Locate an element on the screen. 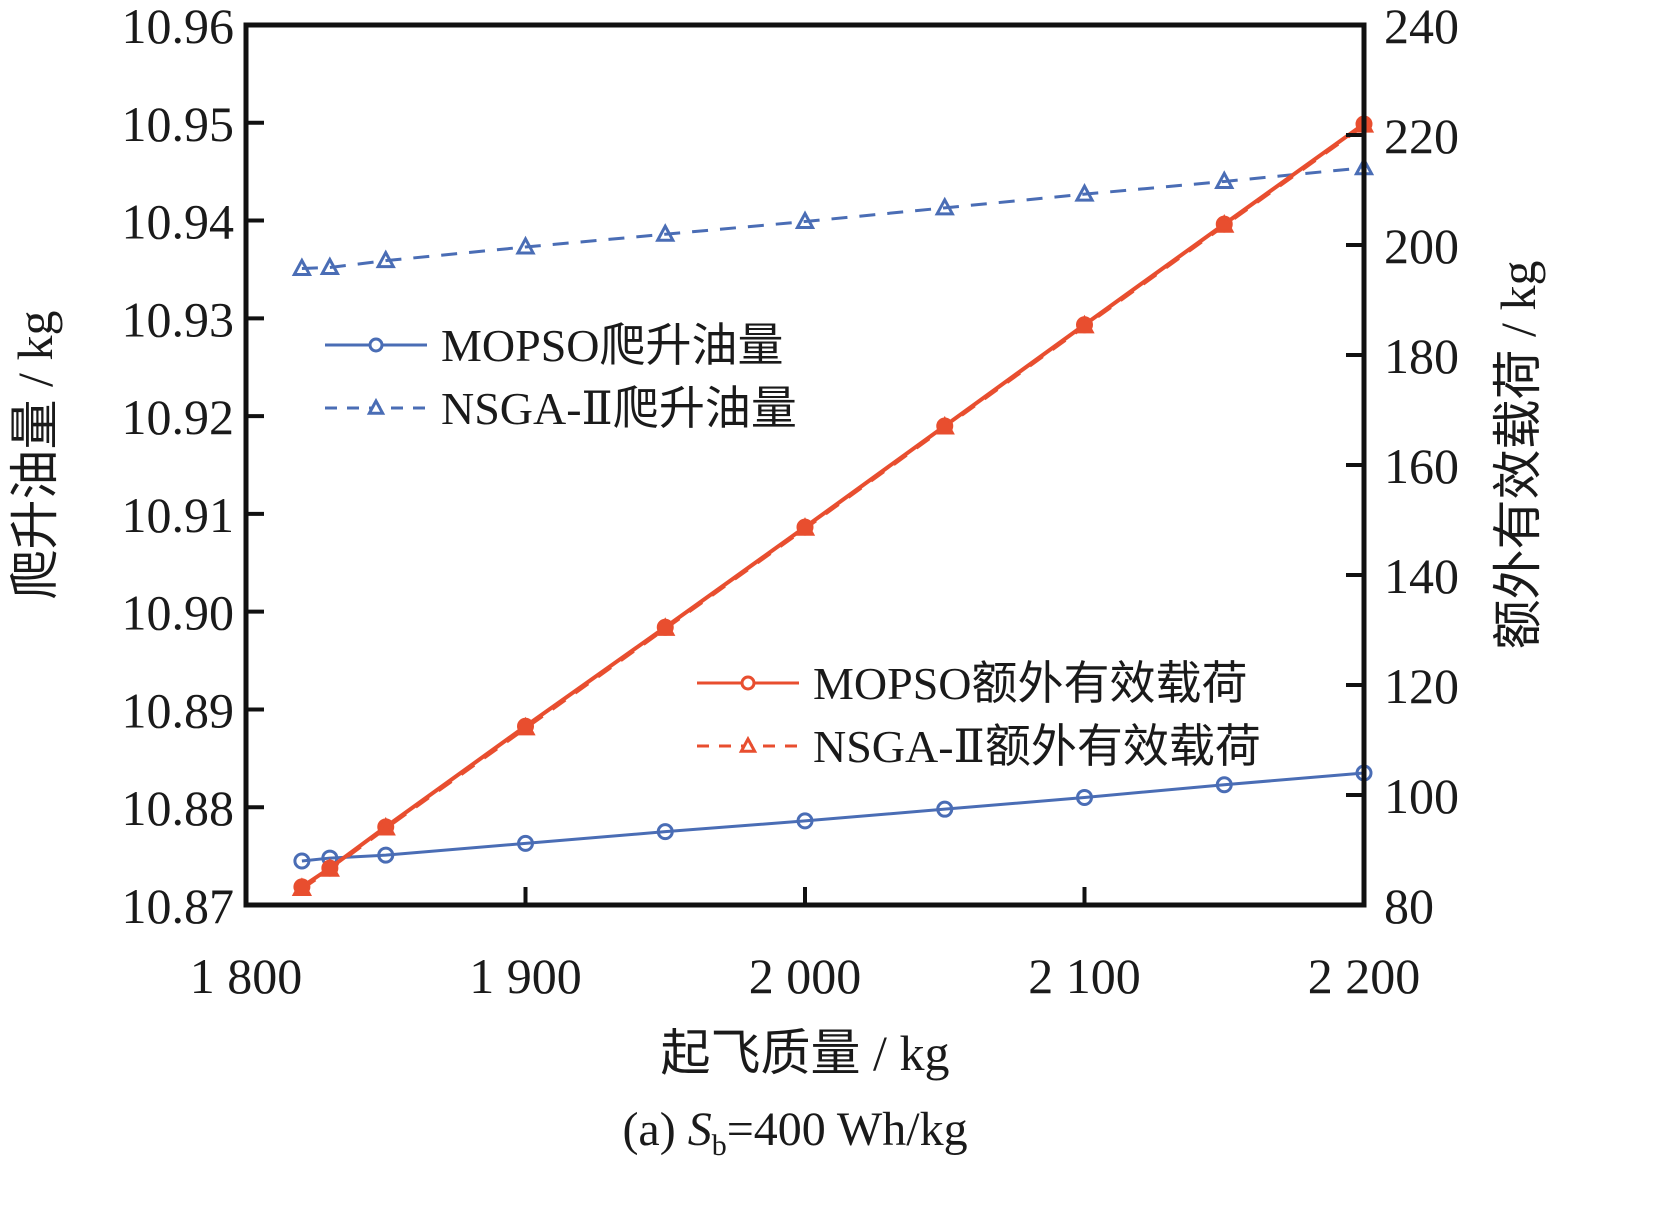 The image size is (1654, 1222). figure-caption: (a) Sb=400 Wh/kg is located at coordinates (794, 1132).